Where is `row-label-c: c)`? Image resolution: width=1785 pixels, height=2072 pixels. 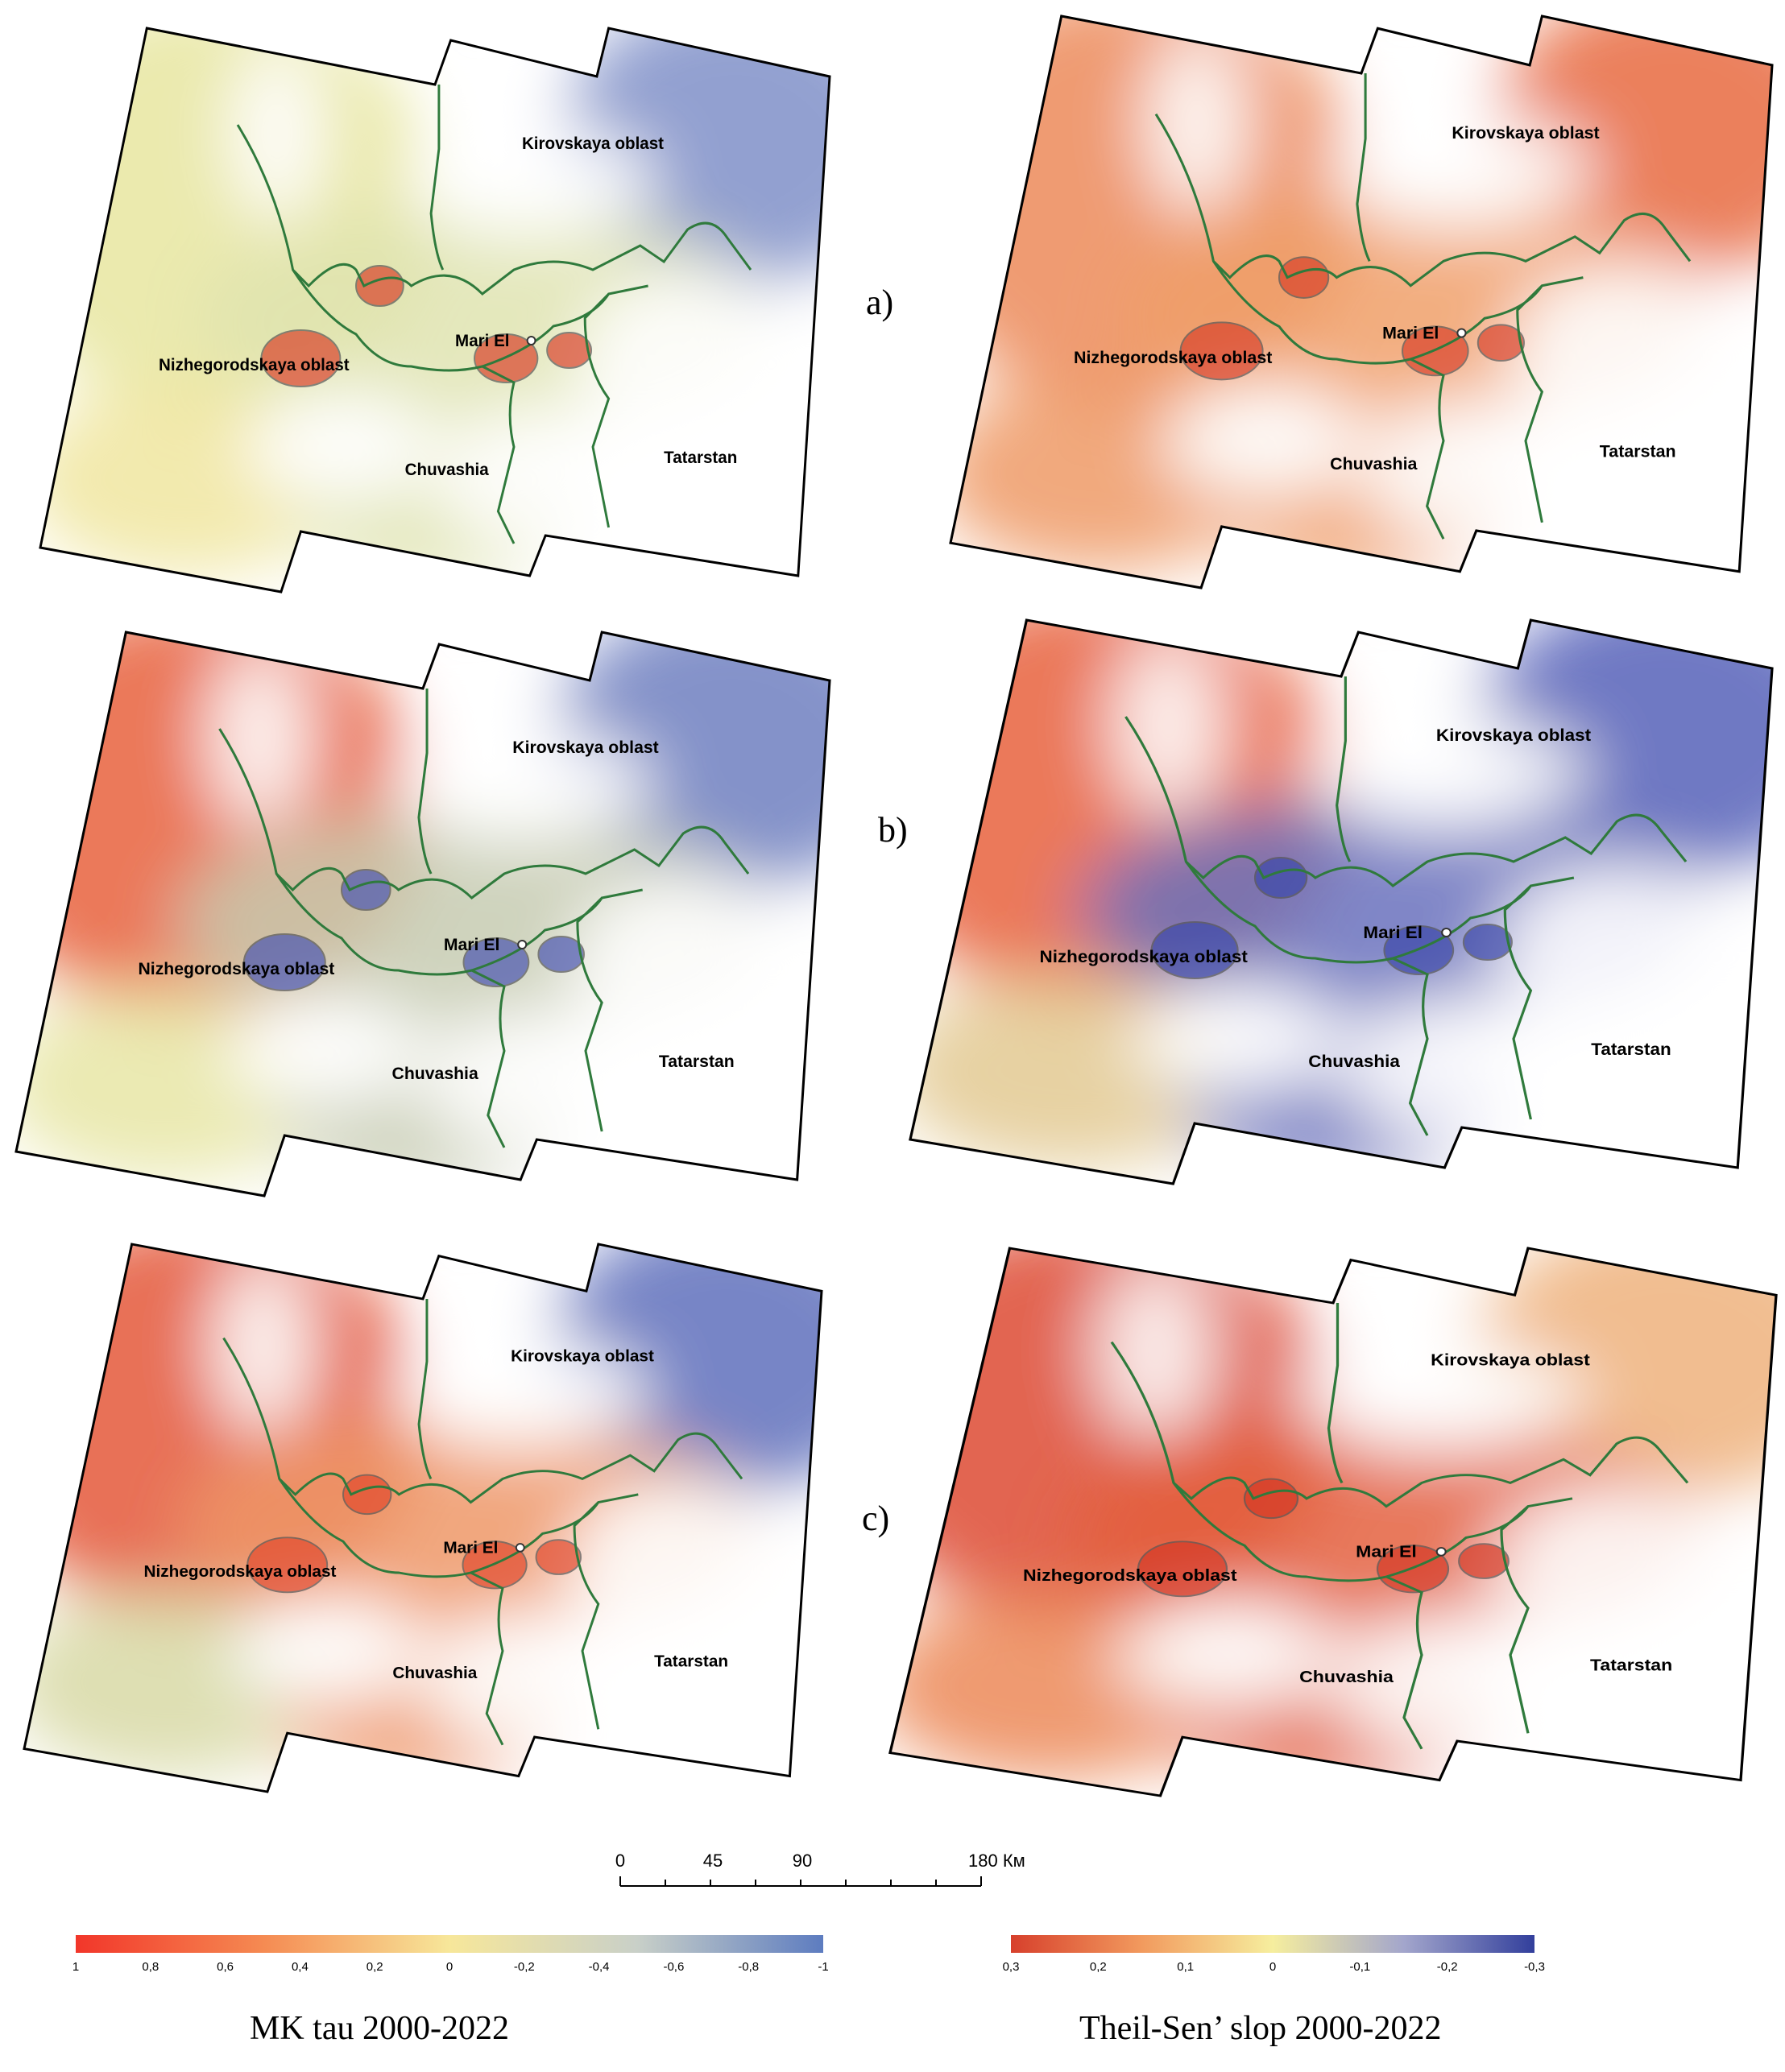
row-label-c: c) is located at coordinates (876, 1518).